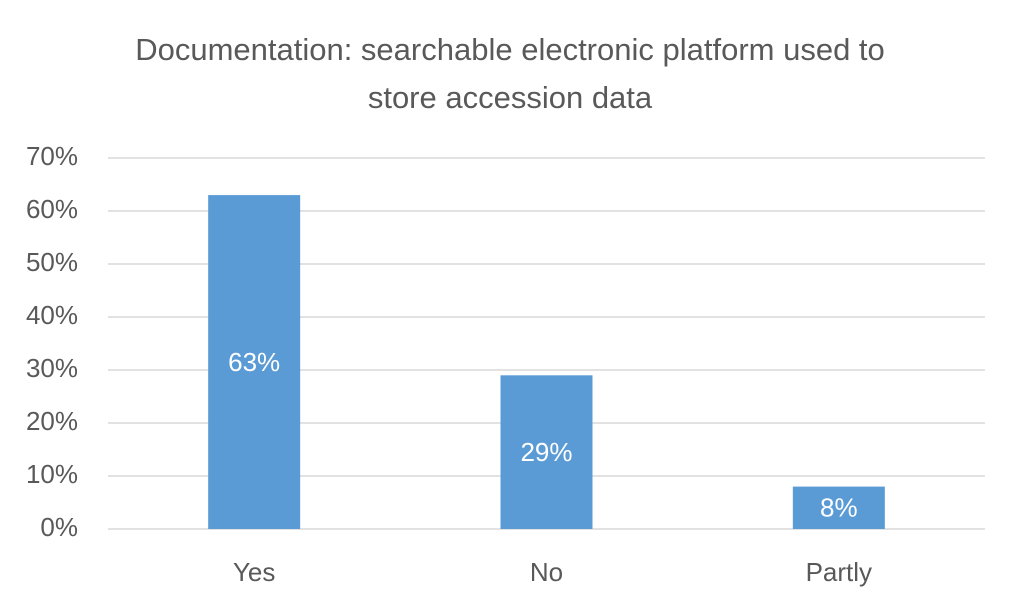  Describe the element at coordinates (254, 572) in the screenshot. I see `x-tick-label: Yes` at that location.